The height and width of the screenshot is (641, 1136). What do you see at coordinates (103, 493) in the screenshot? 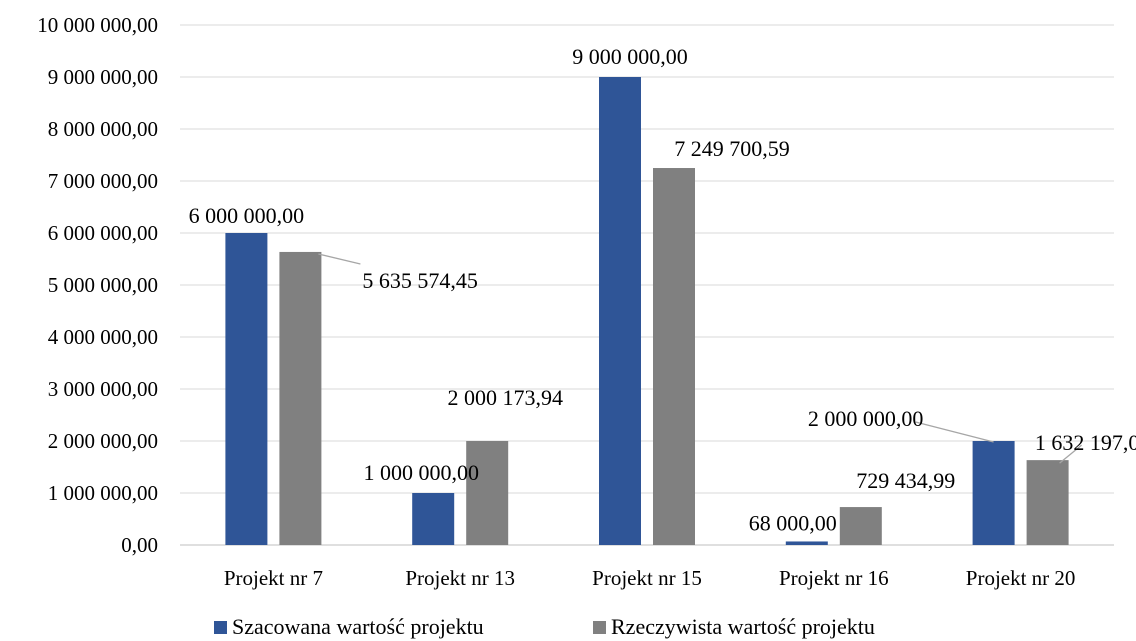
I see `y-tick-label: 1 000 000,00` at bounding box center [103, 493].